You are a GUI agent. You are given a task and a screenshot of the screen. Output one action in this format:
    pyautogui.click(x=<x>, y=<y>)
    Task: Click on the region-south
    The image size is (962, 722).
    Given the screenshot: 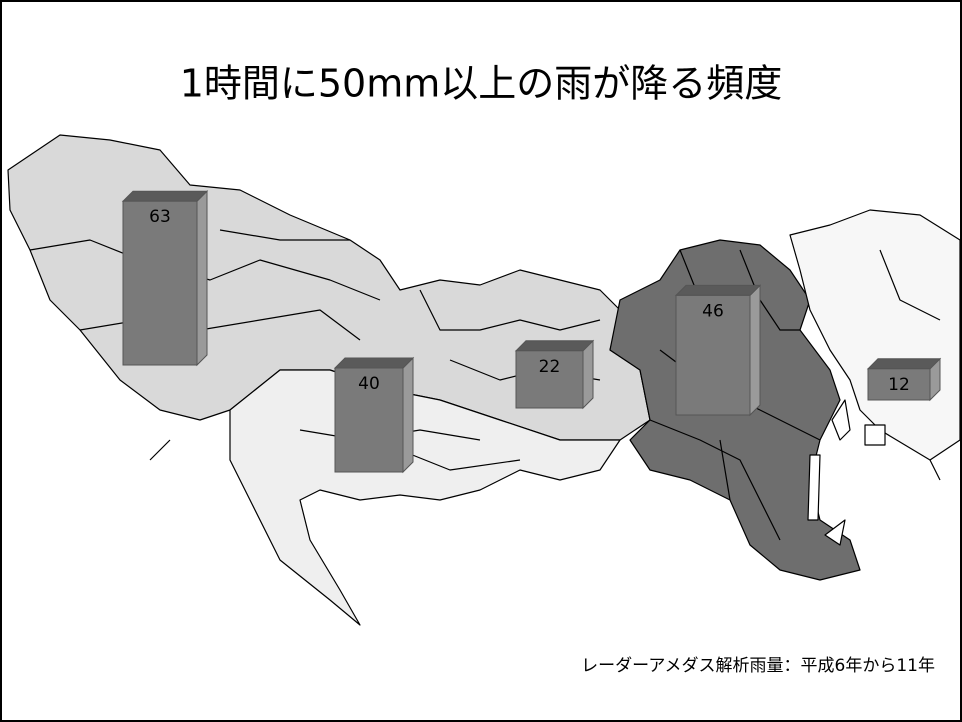 What is the action you would take?
    pyautogui.click(x=425, y=497)
    